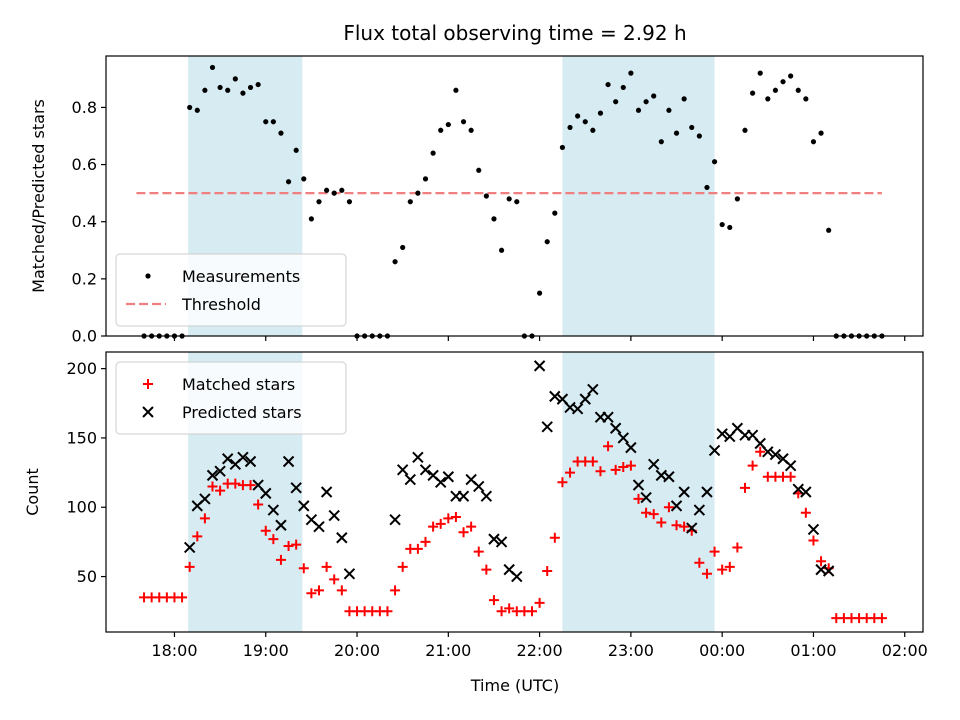  I want to click on chart-title: Flux total observing time = 2.92 h, so click(514, 33).